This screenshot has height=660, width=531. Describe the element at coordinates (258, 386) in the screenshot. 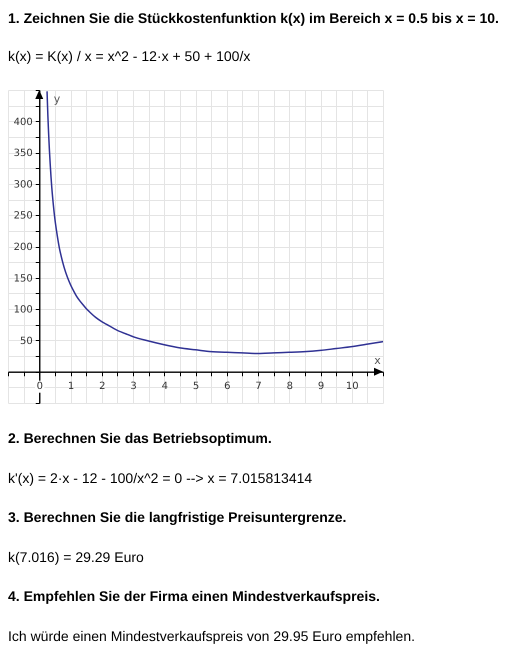

I see `x-tick-label: 7` at that location.